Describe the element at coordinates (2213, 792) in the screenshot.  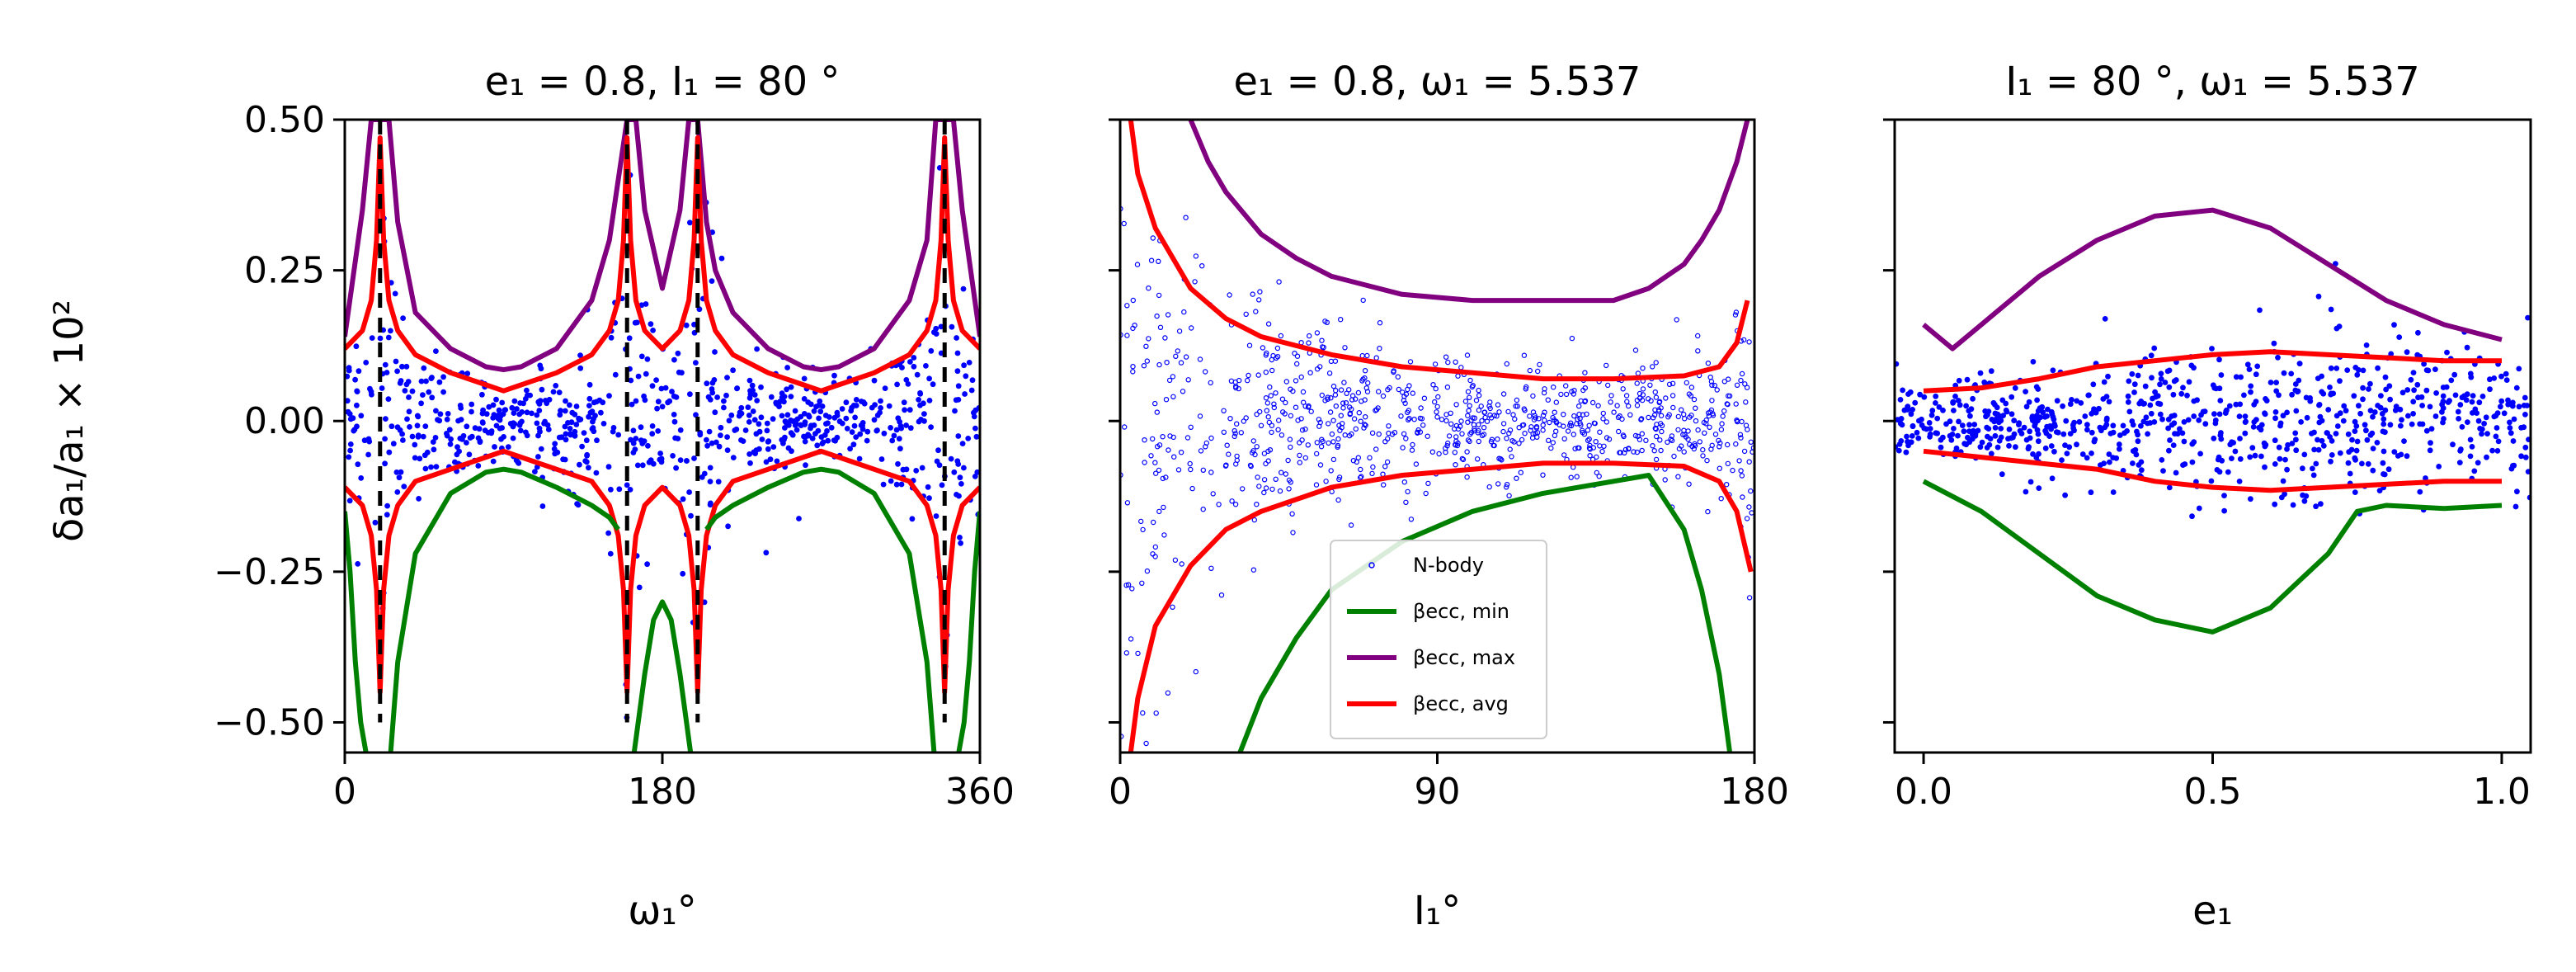
I see `x-tick-label: 0.5` at that location.